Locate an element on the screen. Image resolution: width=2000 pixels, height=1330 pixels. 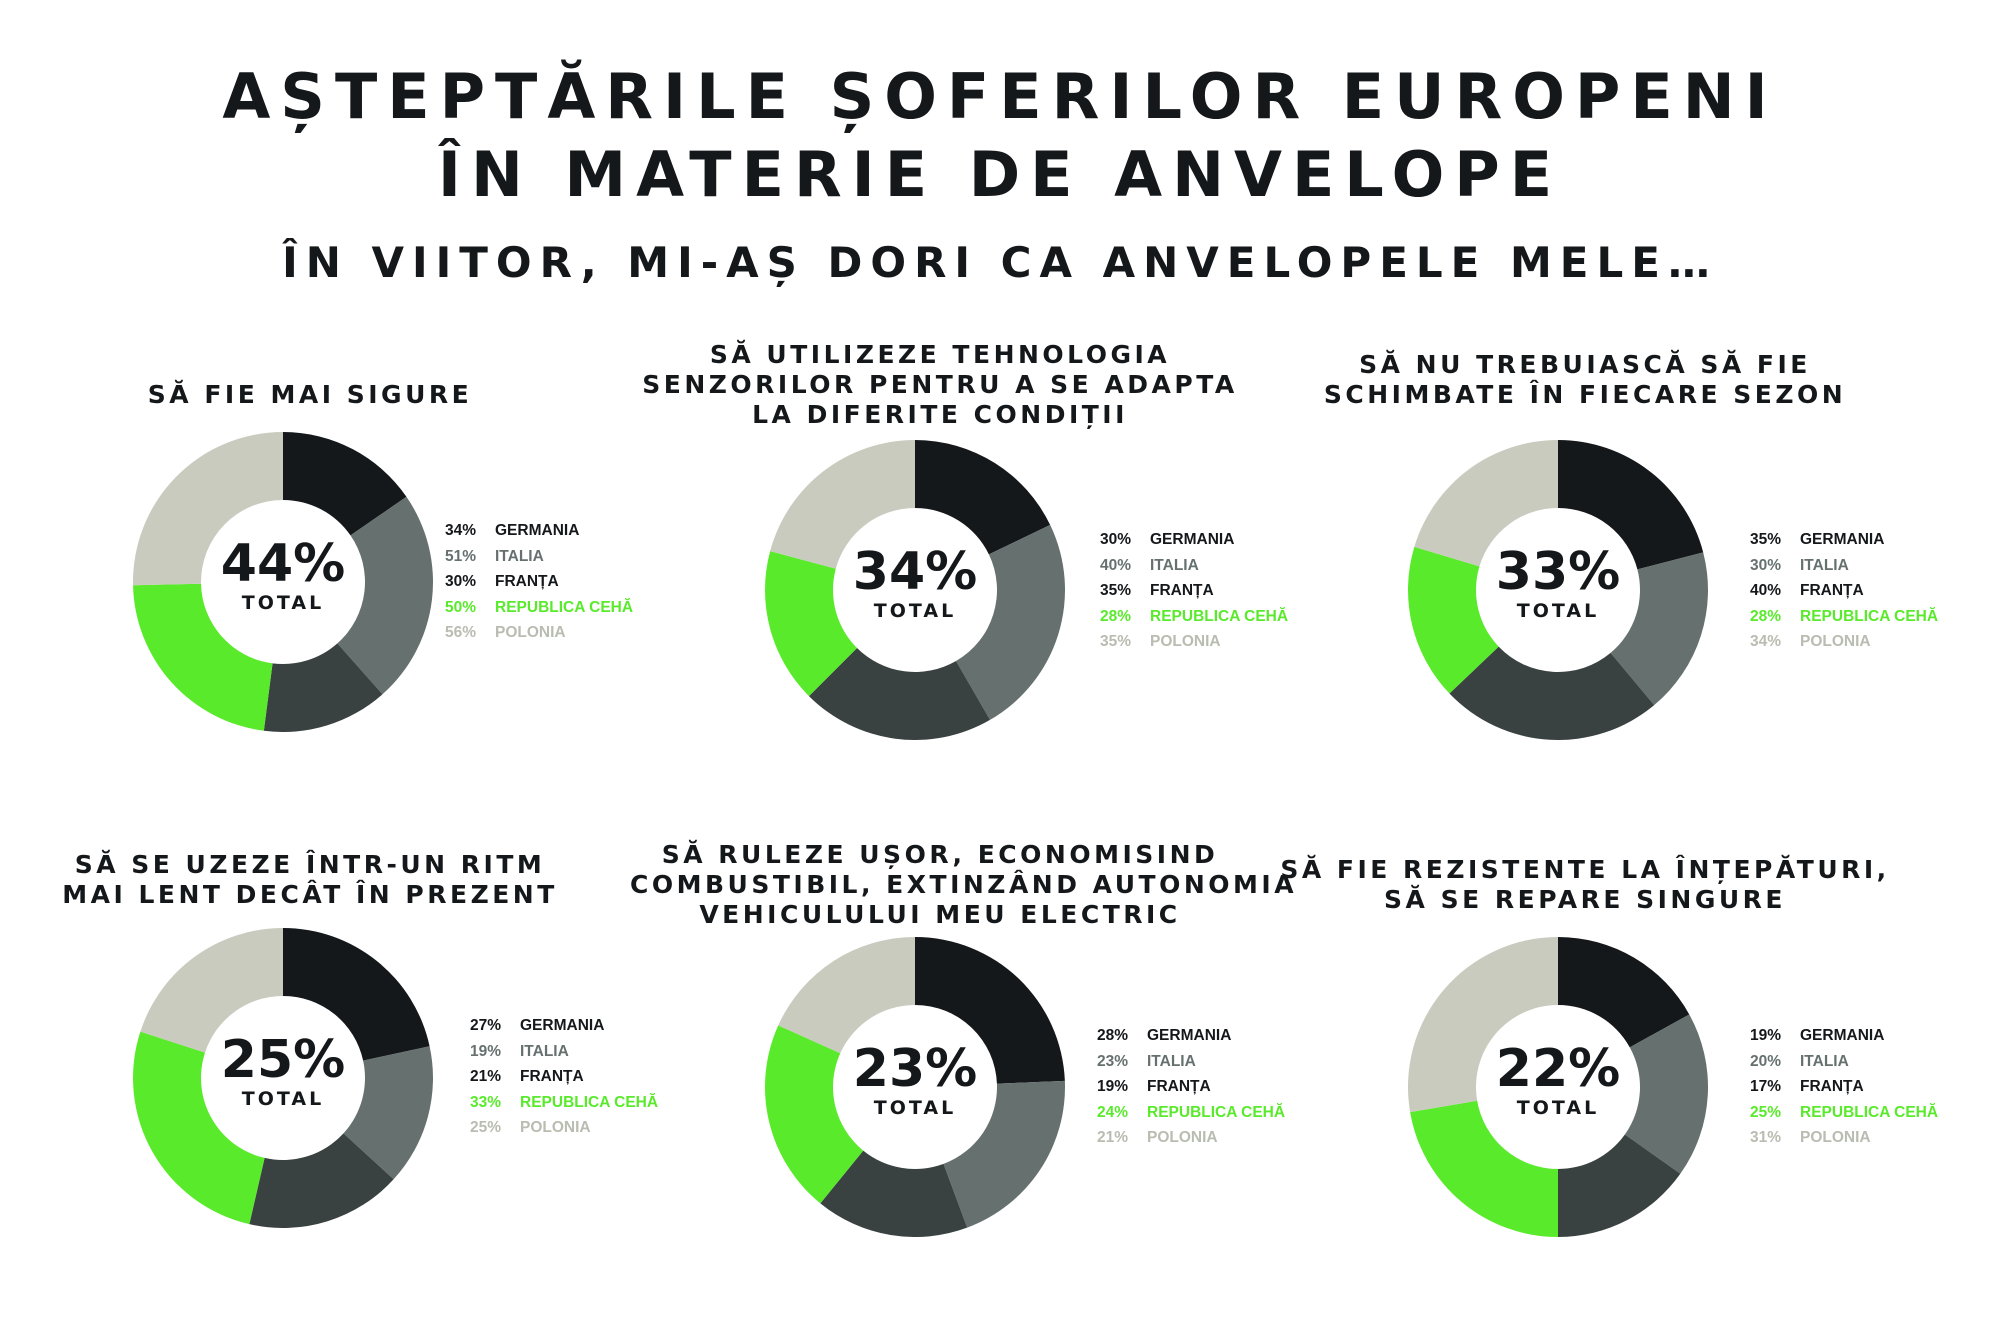
legend-item: 28% REPUBLICA CEHĂ is located at coordinates (1870, 617).